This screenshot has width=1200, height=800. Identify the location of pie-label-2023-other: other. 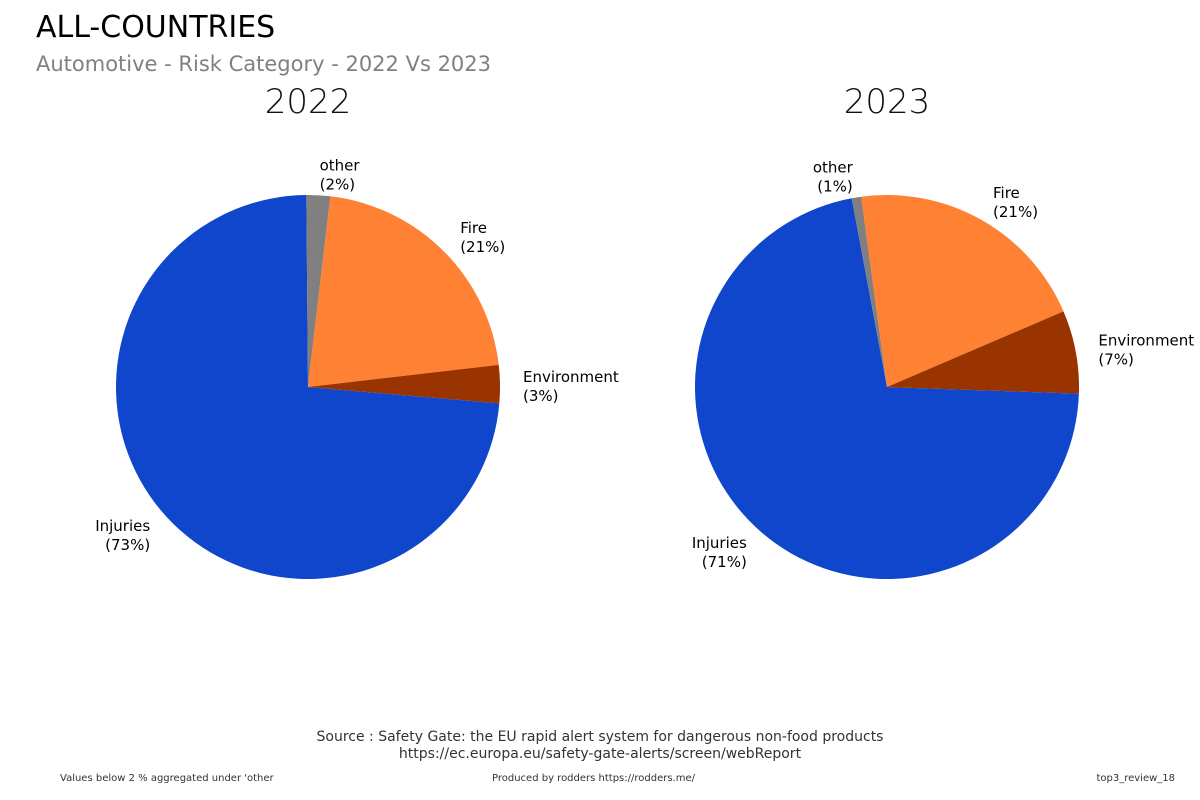
(833, 168).